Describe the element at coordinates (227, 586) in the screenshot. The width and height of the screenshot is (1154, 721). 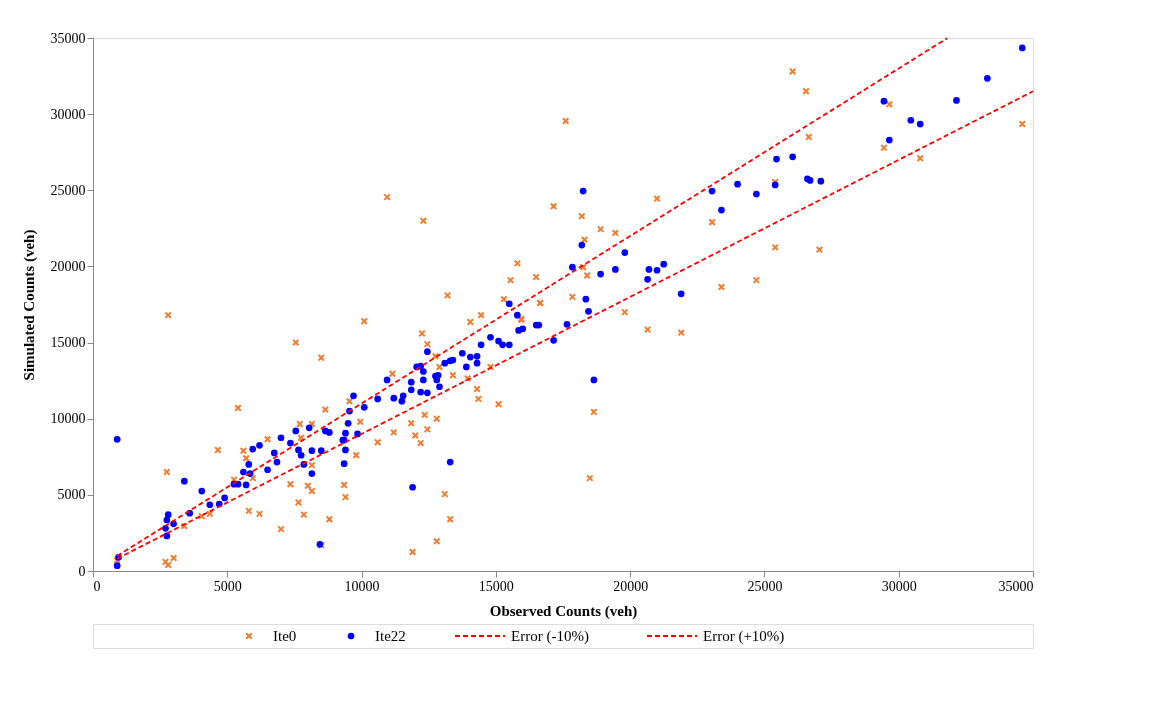
I see `x-tick-label: 5000` at that location.